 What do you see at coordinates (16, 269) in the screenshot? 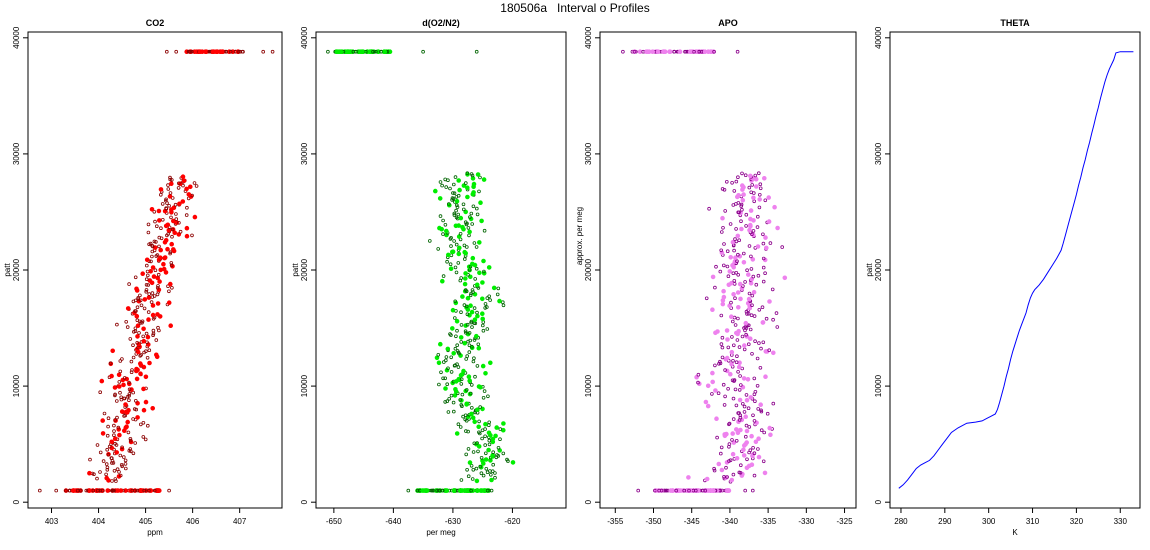
I see `y-tick-label: 20000` at bounding box center [16, 269].